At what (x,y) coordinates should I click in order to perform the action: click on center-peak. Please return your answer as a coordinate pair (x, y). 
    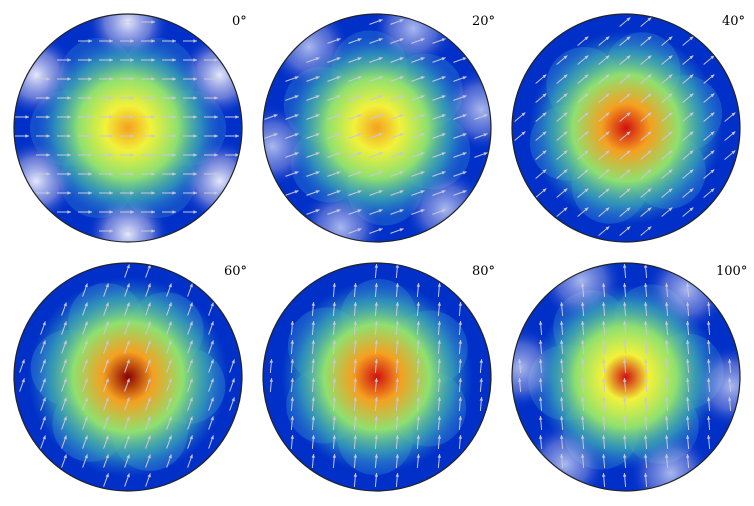
    Looking at the image, I should click on (377, 377).